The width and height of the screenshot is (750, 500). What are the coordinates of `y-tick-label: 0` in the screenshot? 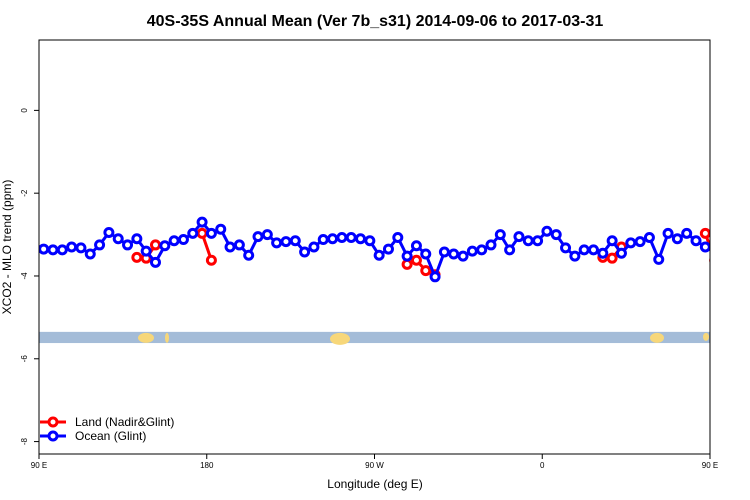 It's located at (24, 110).